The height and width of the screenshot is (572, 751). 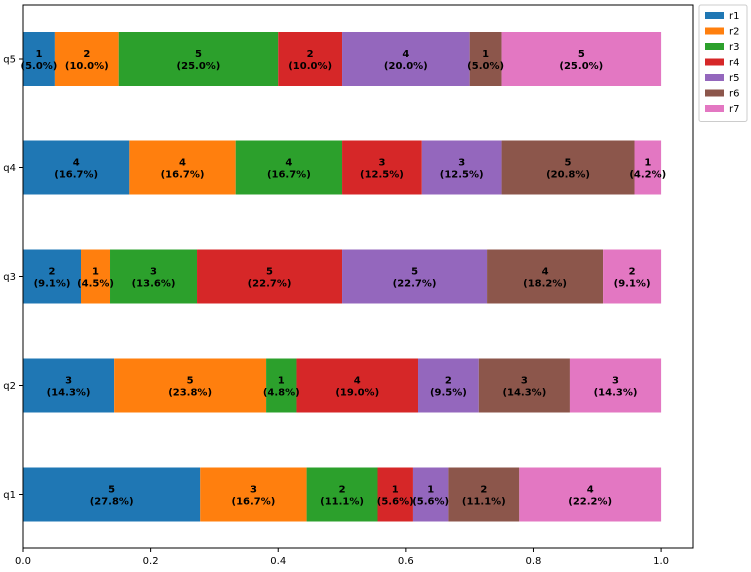 I want to click on segment-label-q5-r3: 5 (25.0%), so click(x=199, y=60).